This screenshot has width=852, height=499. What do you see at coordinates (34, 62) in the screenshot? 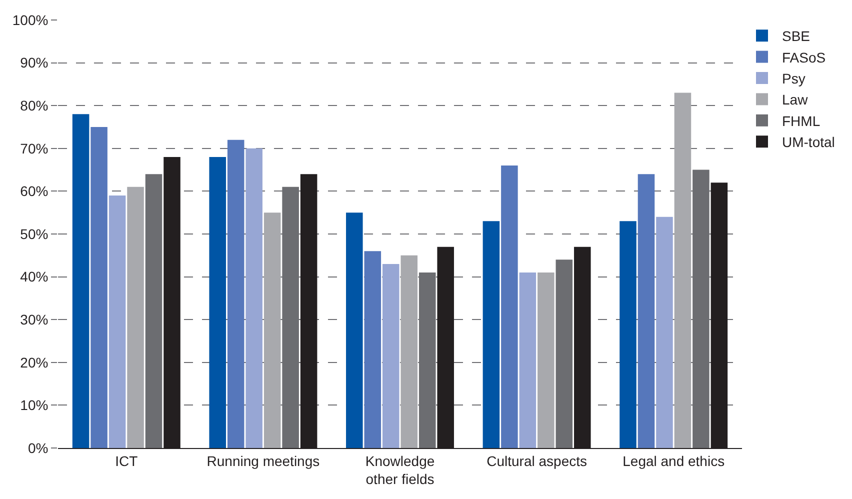
I see `y-tick-label: 90%` at bounding box center [34, 62].